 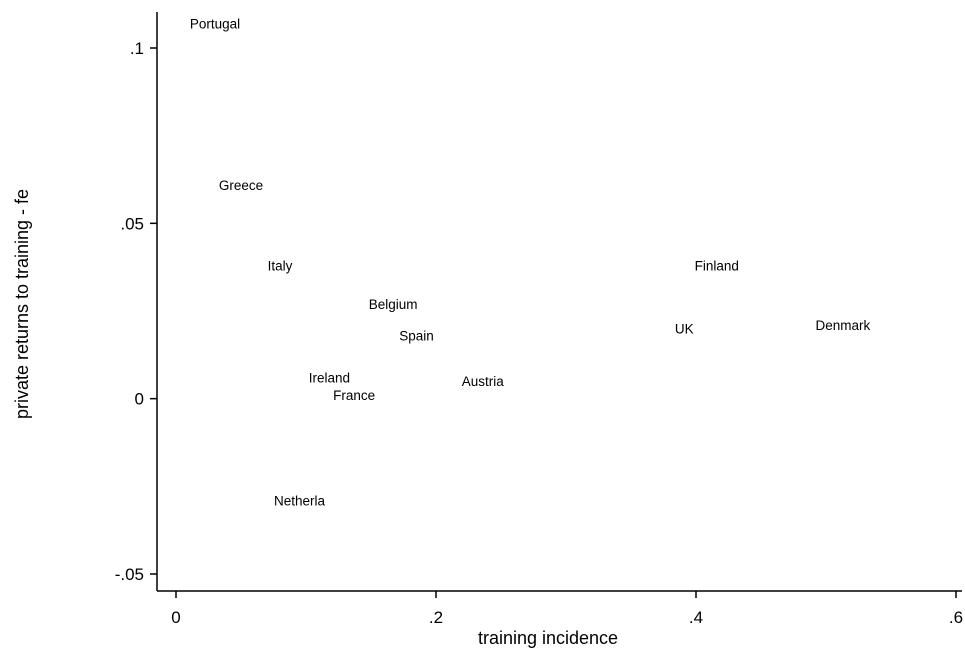 I want to click on x-tick-label: .4, so click(x=696, y=617).